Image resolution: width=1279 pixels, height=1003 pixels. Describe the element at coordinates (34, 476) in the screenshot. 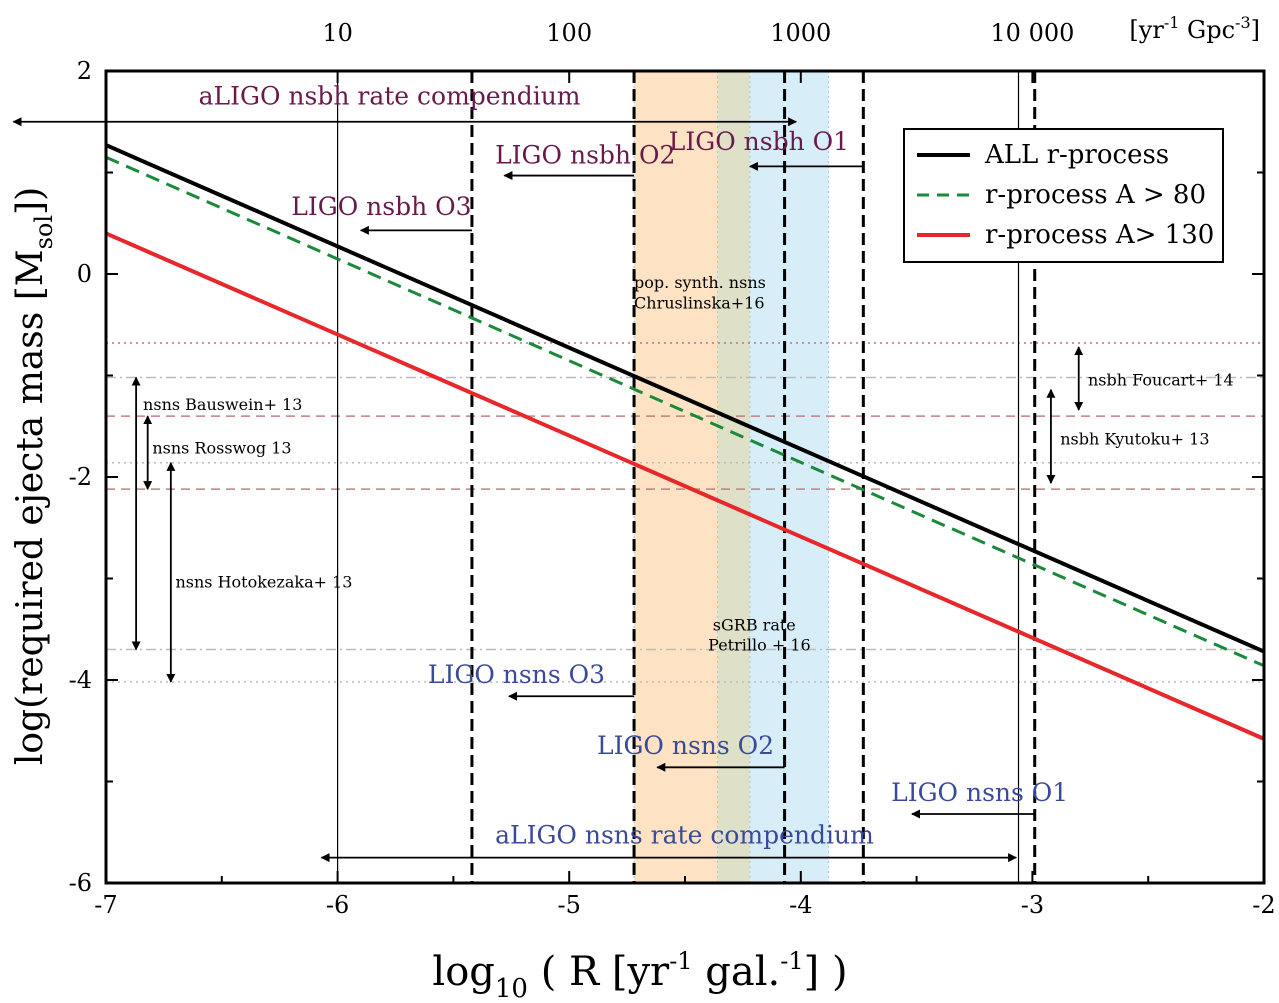

I see `y-axis-label: log(required ejecta mass [Msol])` at that location.